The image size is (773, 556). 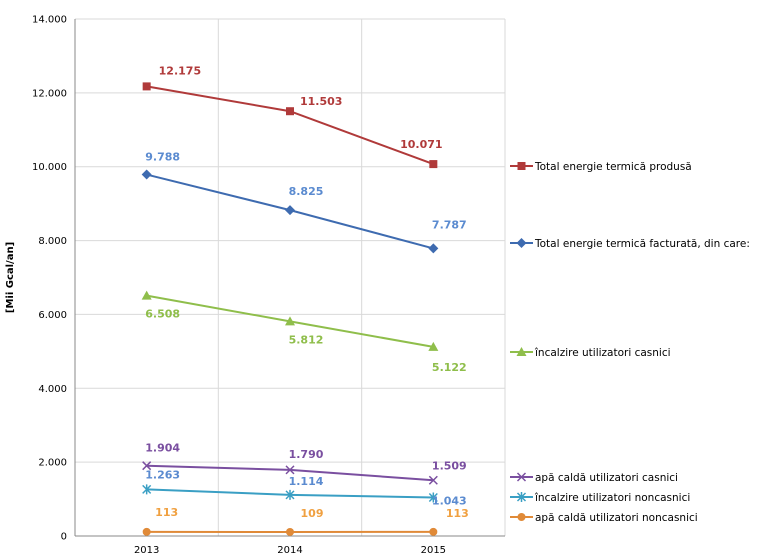 What do you see at coordinates (64, 537) in the screenshot?
I see `y-tick-label: 0` at bounding box center [64, 537].